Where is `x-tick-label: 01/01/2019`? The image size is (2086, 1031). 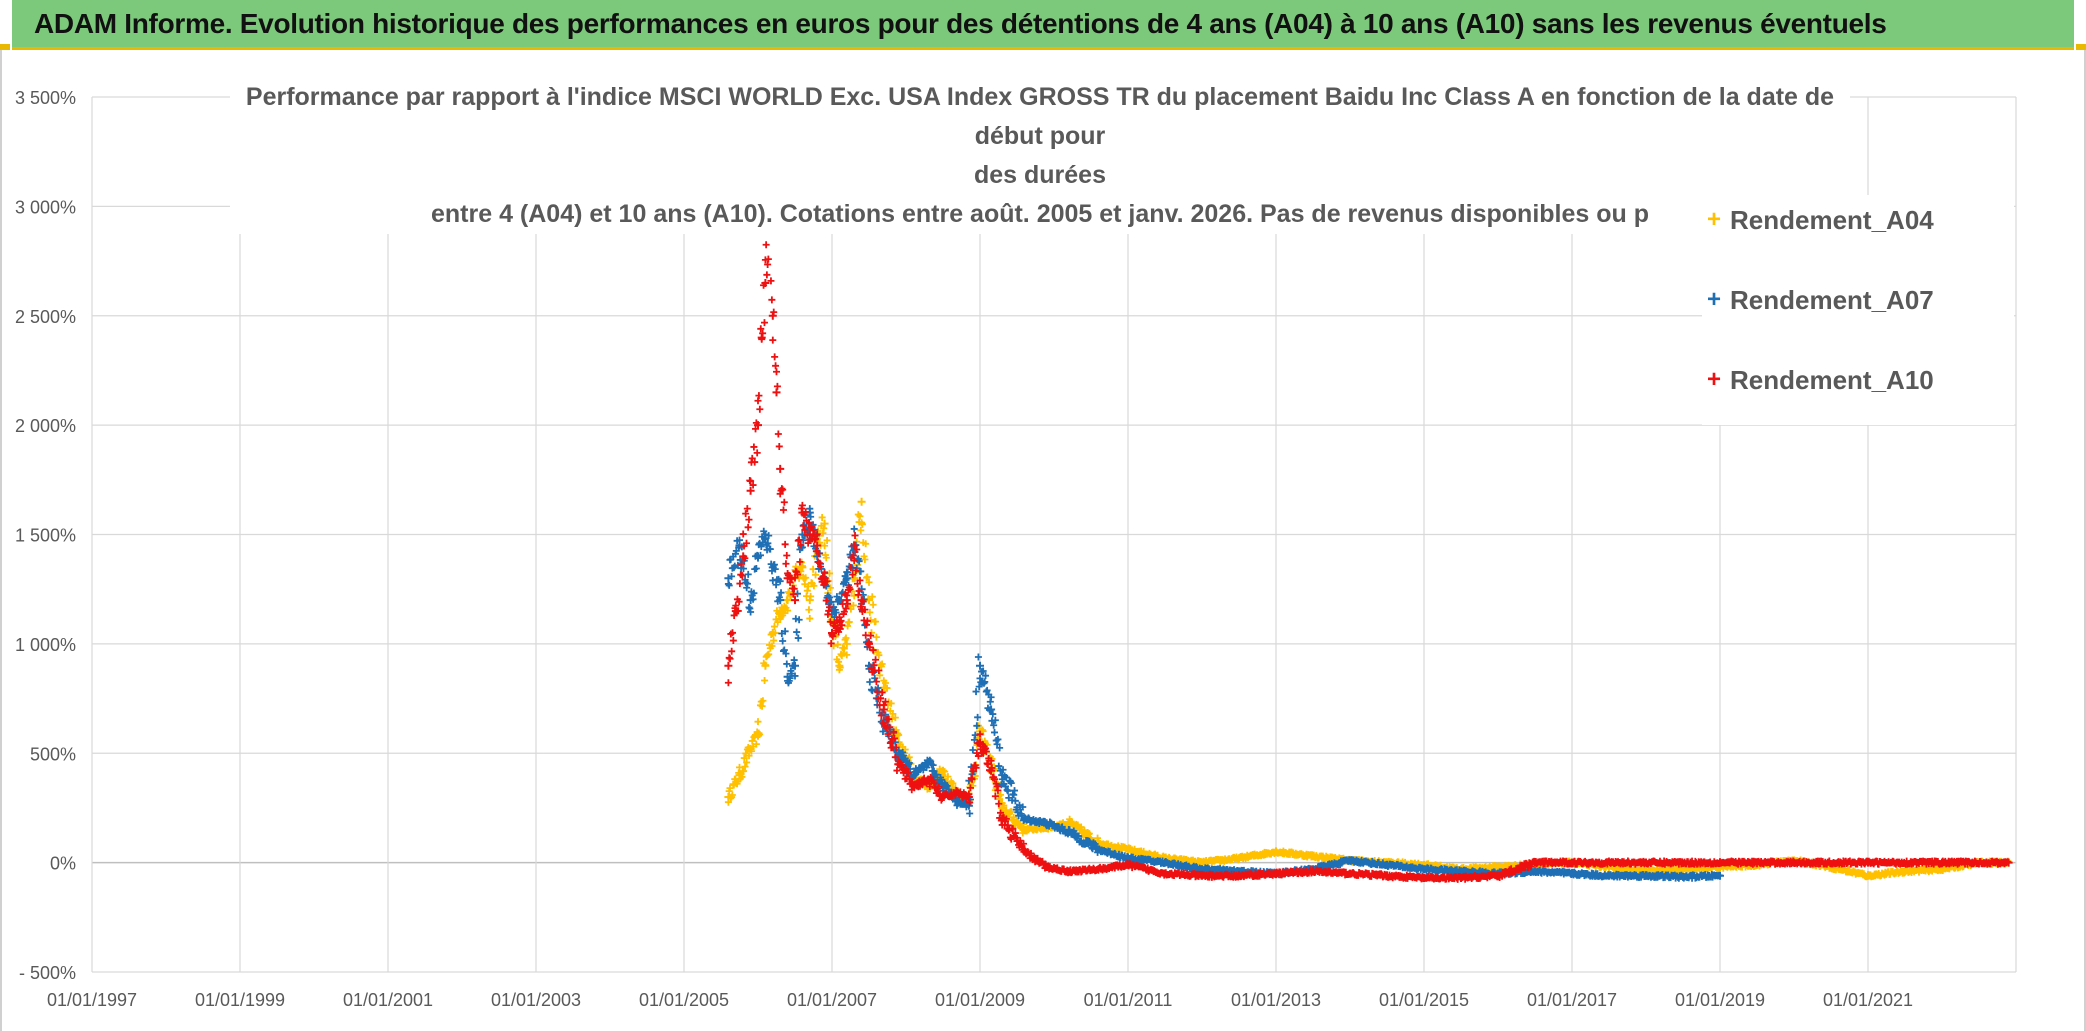 x-tick-label: 01/01/2019 is located at coordinates (1720, 1000).